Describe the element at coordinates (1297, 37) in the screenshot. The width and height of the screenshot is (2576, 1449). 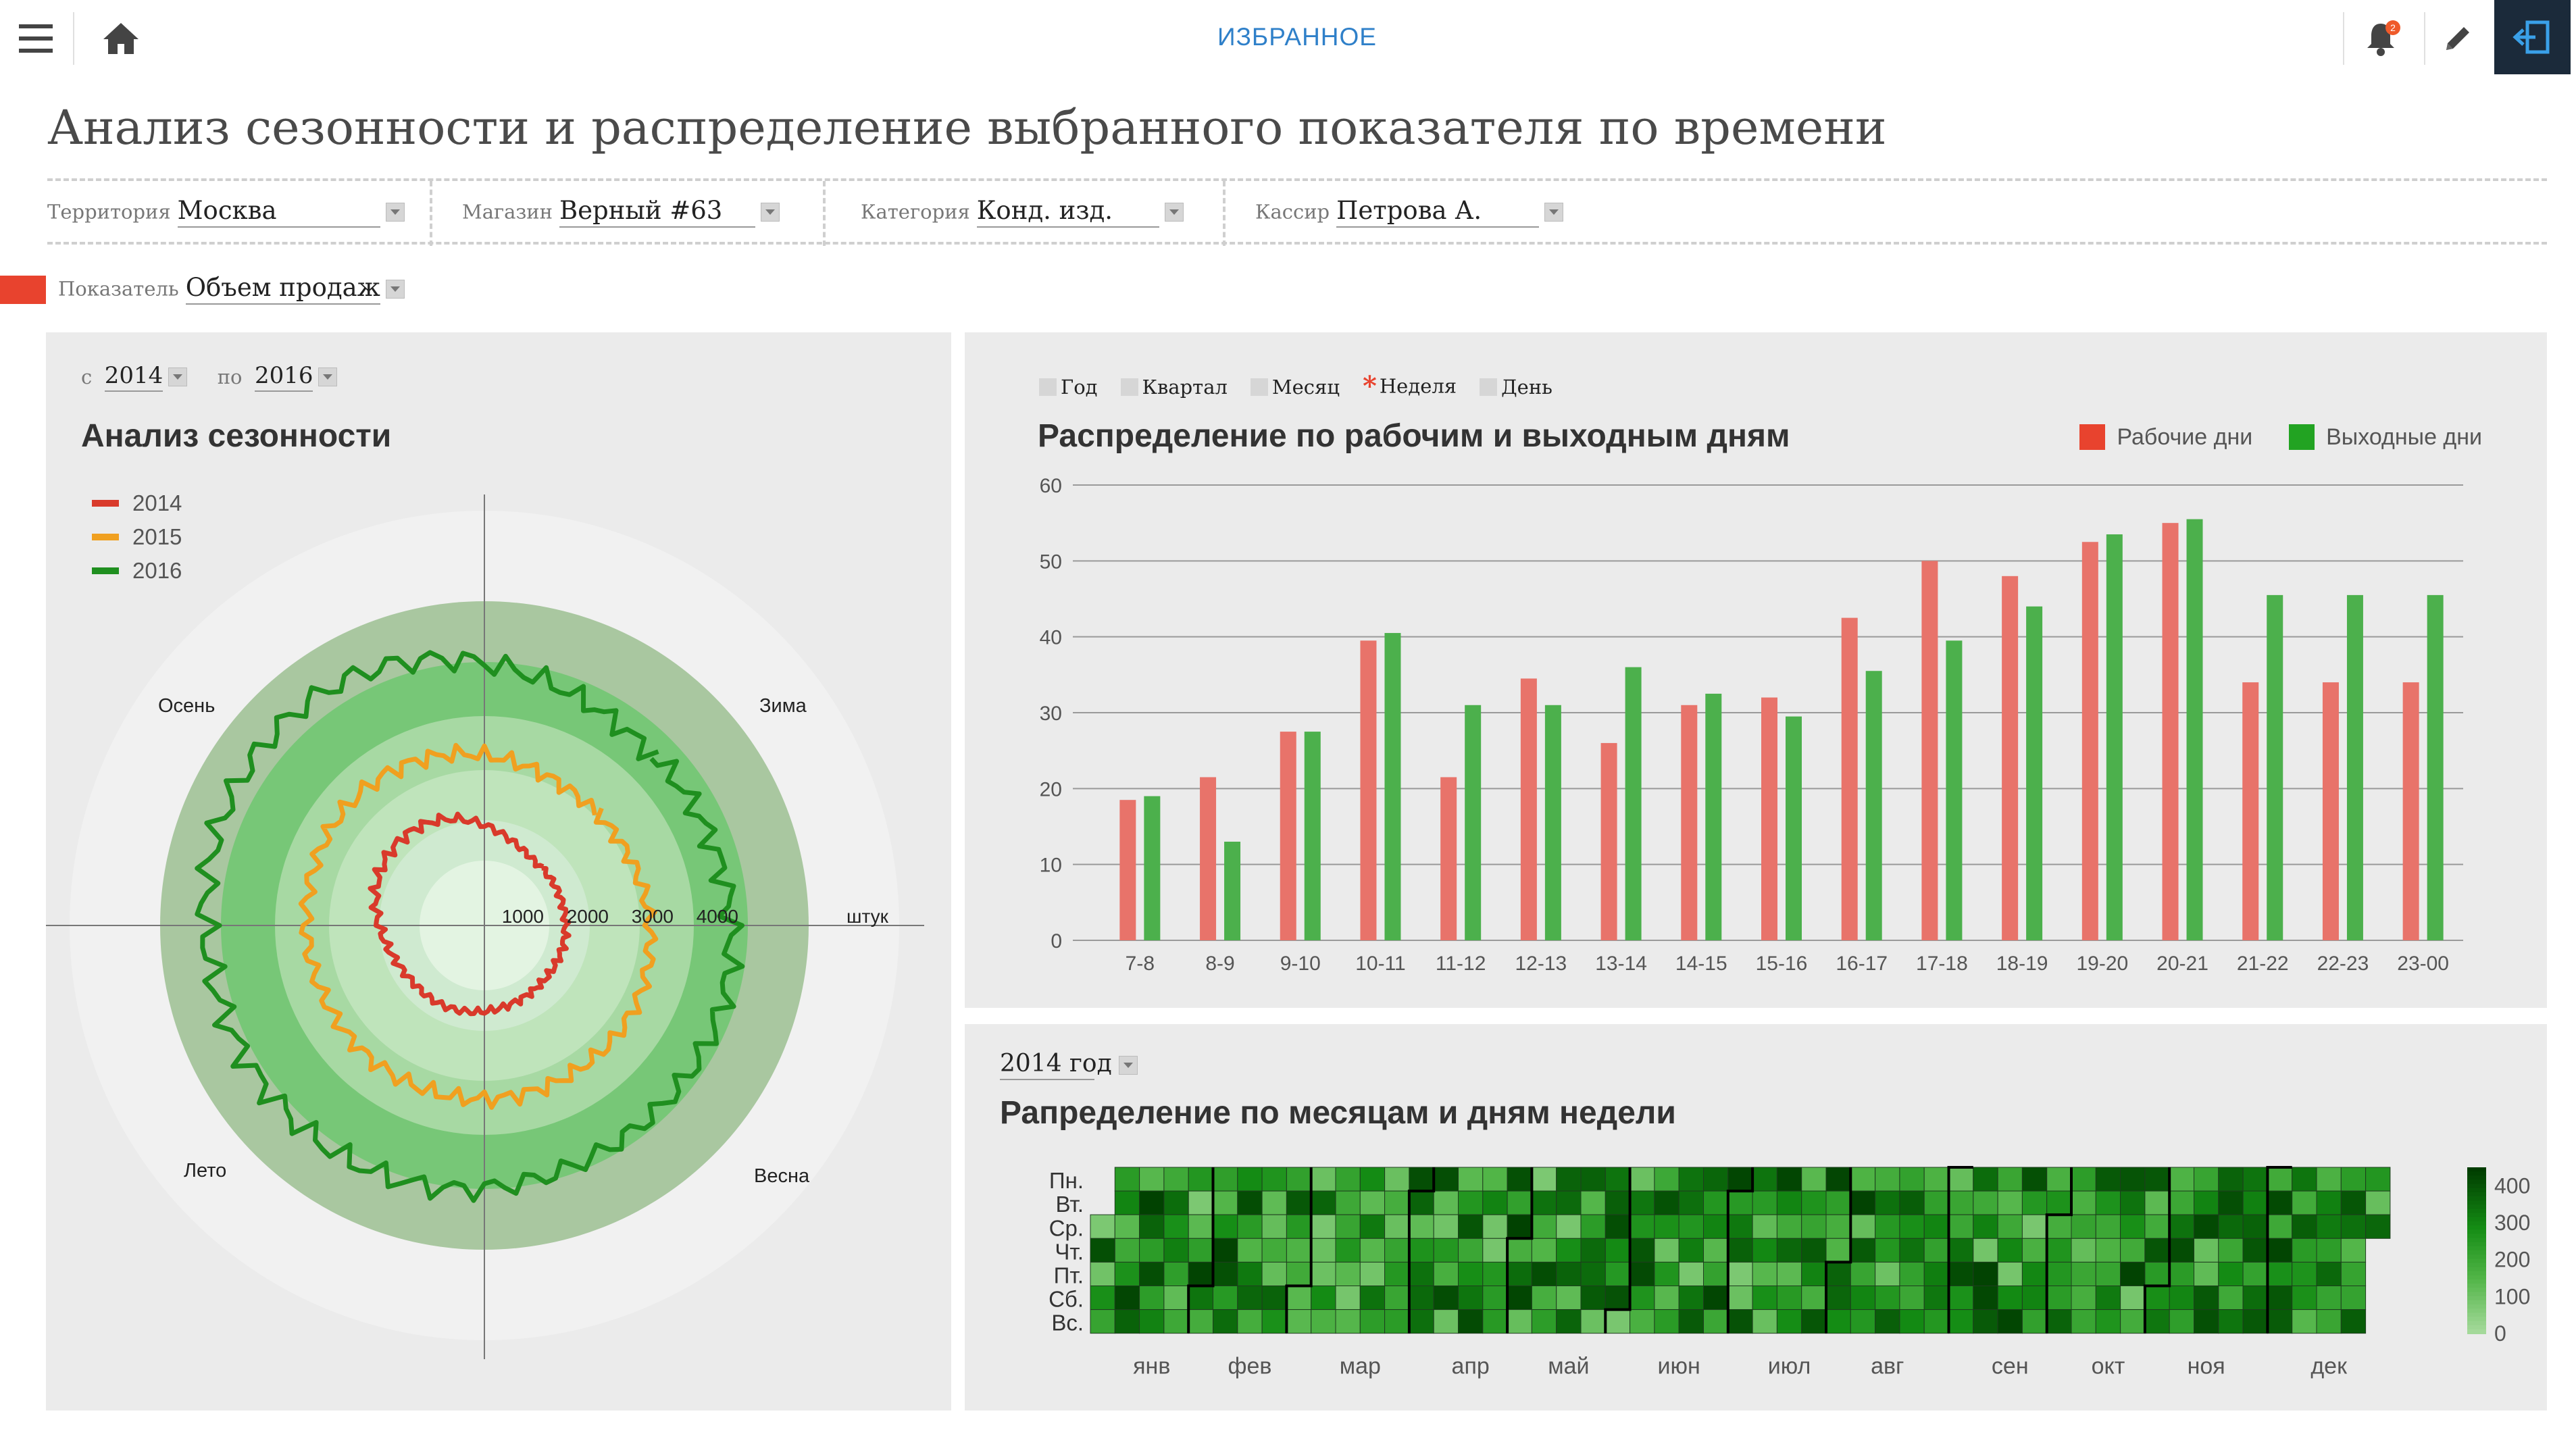
I see `favorites-link: ИЗБРАННОЕ` at that location.